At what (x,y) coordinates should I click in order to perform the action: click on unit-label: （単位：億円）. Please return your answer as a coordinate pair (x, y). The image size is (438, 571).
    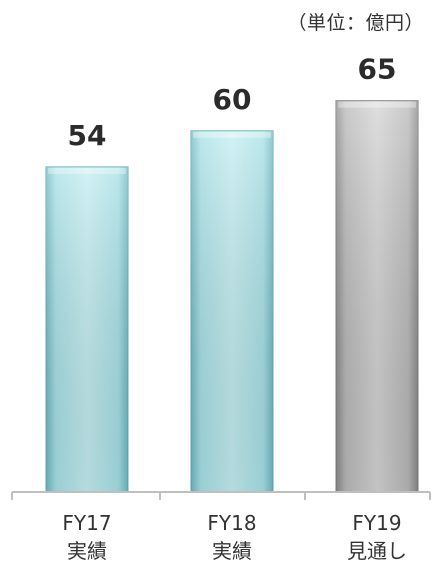
    Looking at the image, I should click on (355, 23).